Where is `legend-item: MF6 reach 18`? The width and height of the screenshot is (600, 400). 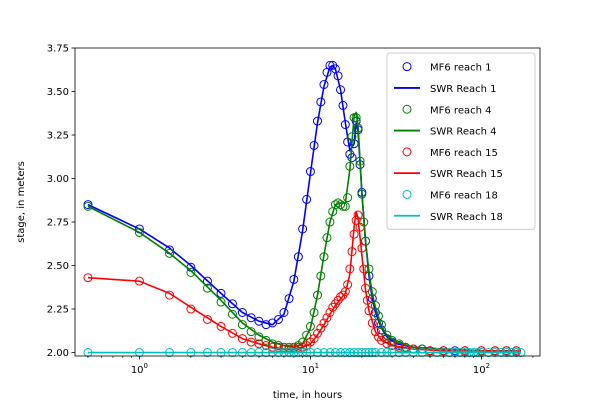 legend-item: MF6 reach 18 is located at coordinates (450, 195).